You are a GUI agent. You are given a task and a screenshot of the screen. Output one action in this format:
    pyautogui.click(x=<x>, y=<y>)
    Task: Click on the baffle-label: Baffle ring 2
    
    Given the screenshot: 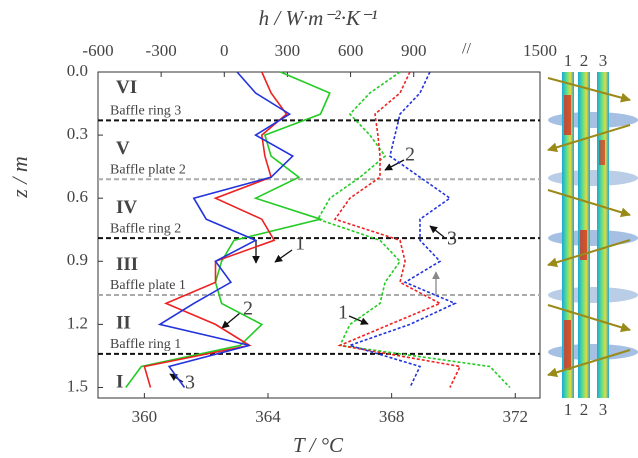 What is the action you would take?
    pyautogui.click(x=145, y=228)
    